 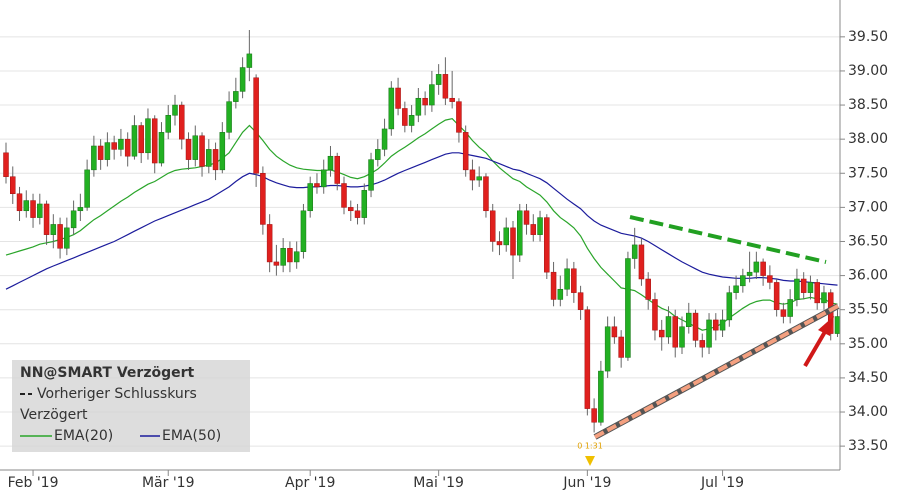 I want to click on marker-label: 0 1:31, so click(x=590, y=446).